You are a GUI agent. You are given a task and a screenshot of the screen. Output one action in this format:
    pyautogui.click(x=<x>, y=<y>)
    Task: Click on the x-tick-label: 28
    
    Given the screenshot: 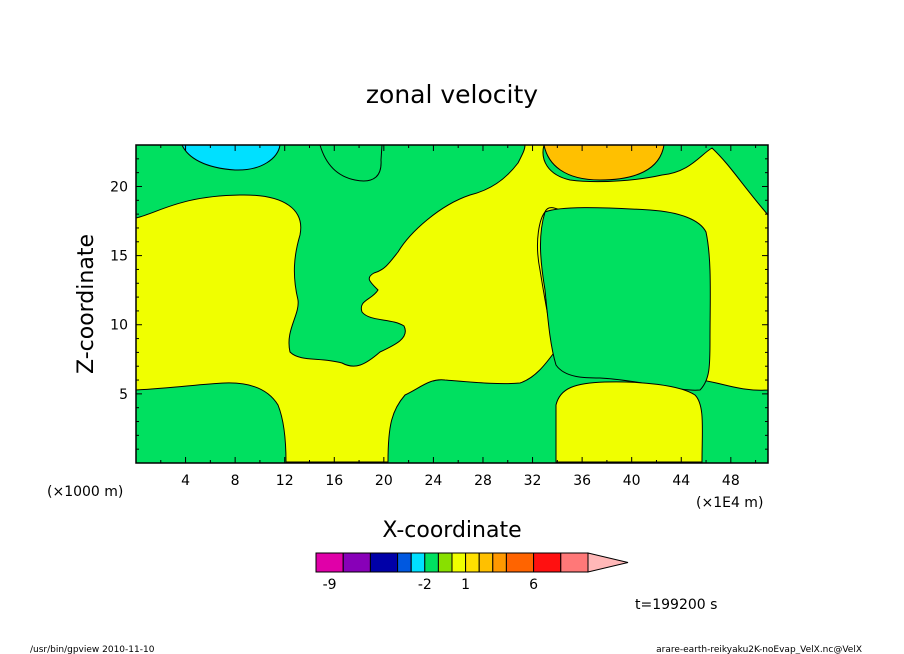 What is the action you would take?
    pyautogui.click(x=483, y=481)
    